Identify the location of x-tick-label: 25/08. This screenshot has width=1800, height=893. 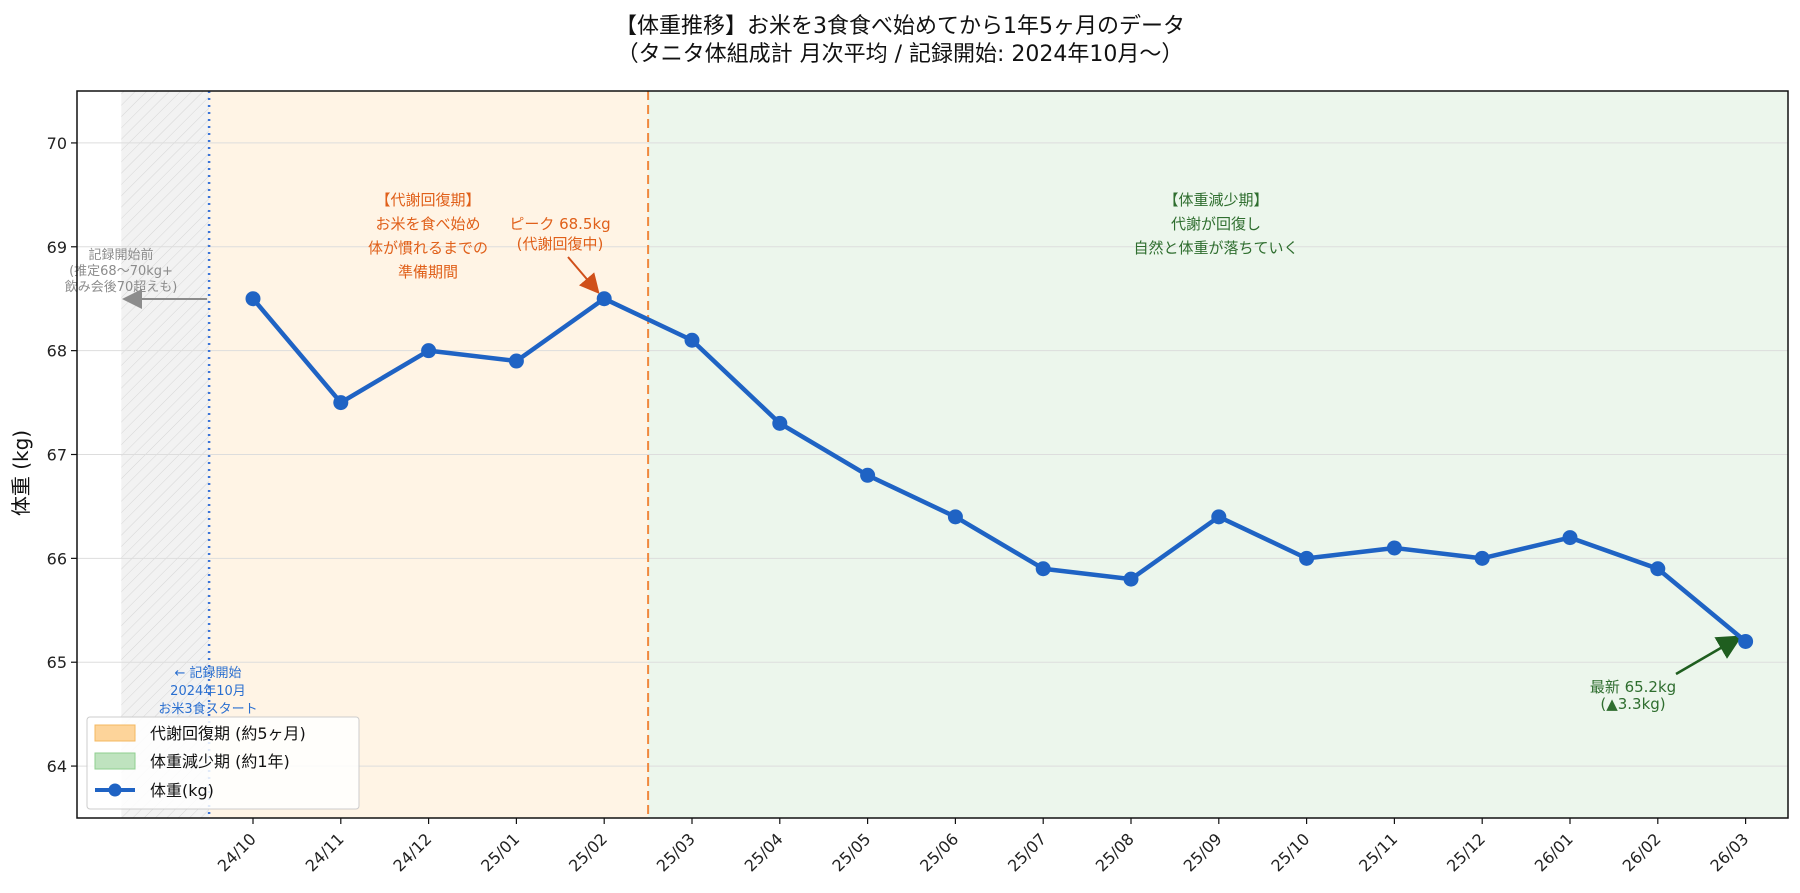
(1115, 852).